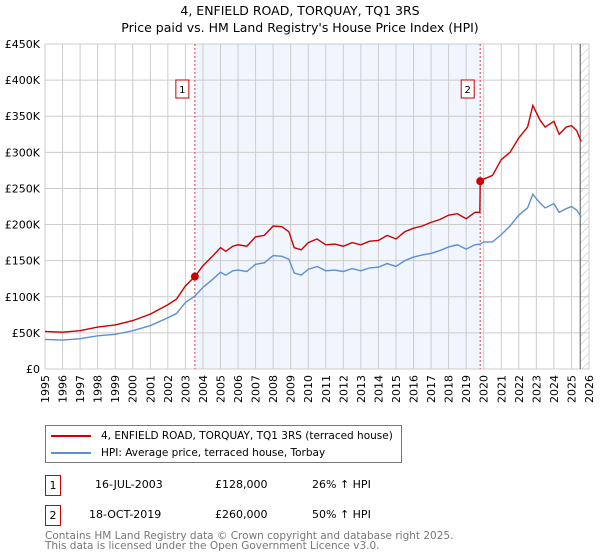 This screenshot has width=600, height=560. What do you see at coordinates (168, 389) in the screenshot?
I see `x-tick-label: 2002` at bounding box center [168, 389].